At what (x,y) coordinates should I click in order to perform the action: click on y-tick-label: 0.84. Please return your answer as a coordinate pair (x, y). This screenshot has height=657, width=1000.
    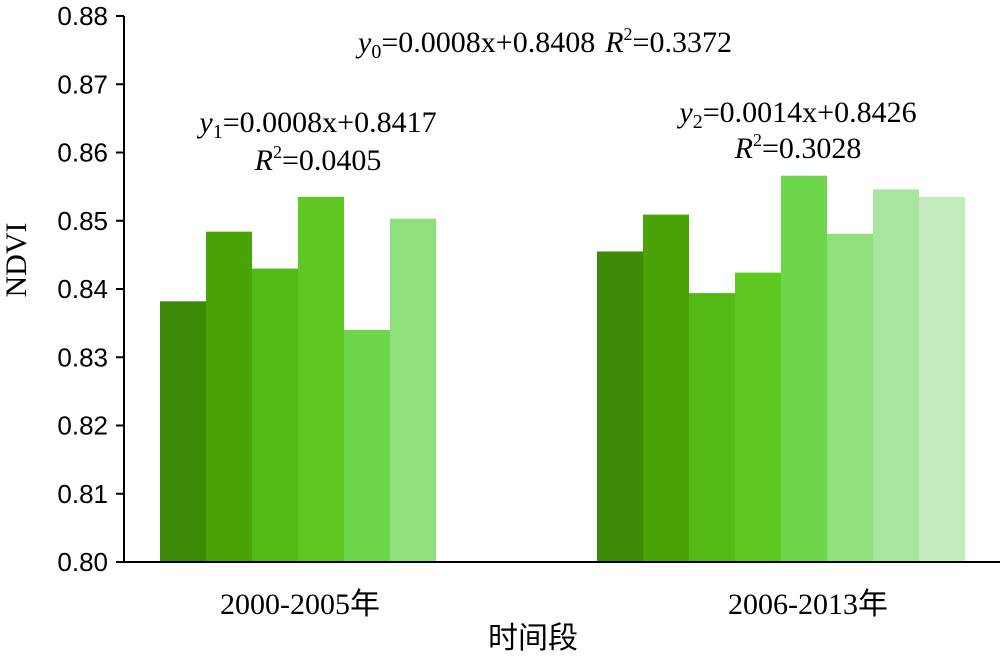
    Looking at the image, I should click on (82, 289).